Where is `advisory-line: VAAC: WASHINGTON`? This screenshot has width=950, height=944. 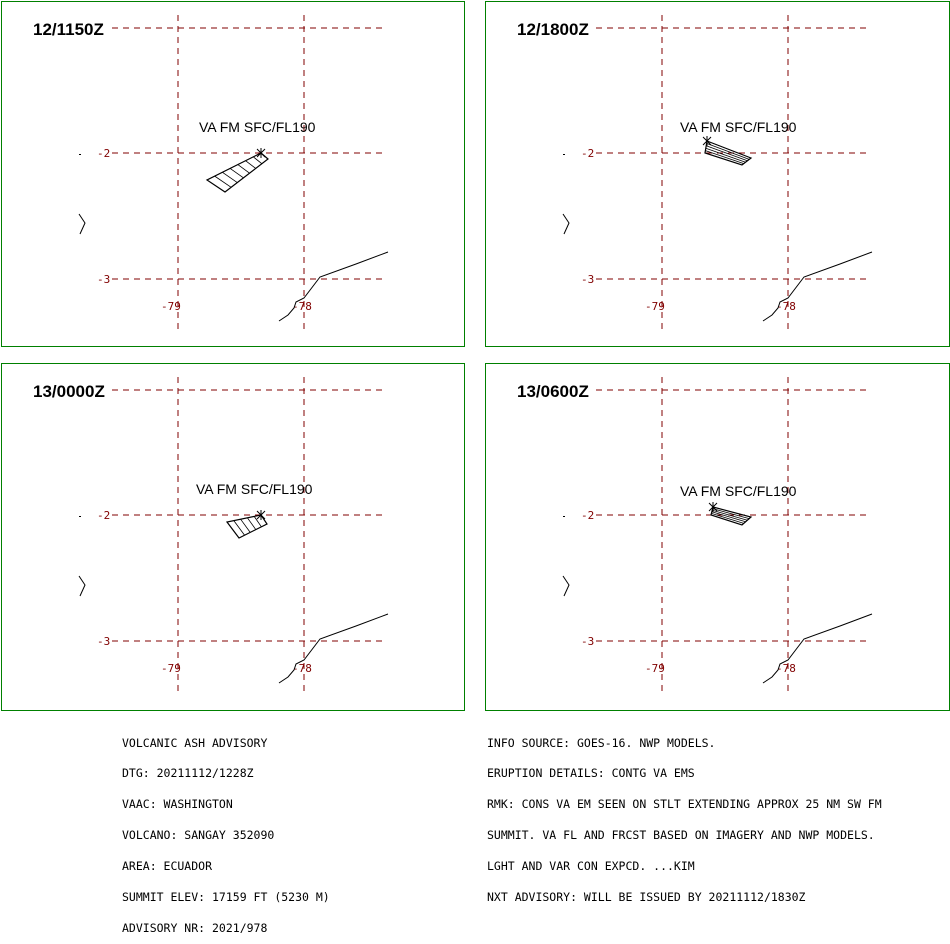
advisory-line: VAAC: WASHINGTON is located at coordinates (177, 804).